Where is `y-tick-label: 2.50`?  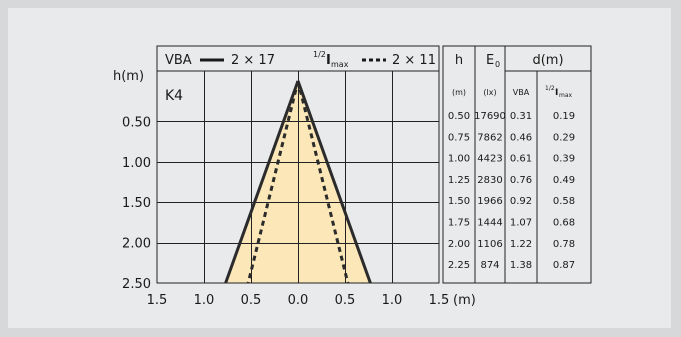
y-tick-label: 2.50 is located at coordinates (136, 284).